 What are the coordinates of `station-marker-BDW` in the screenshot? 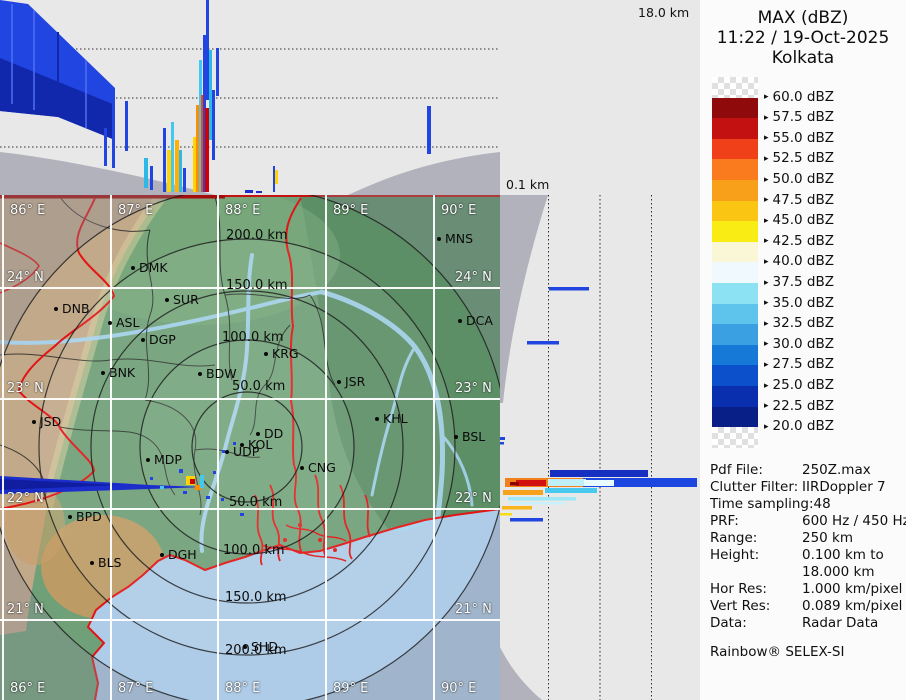 It's located at (200, 374).